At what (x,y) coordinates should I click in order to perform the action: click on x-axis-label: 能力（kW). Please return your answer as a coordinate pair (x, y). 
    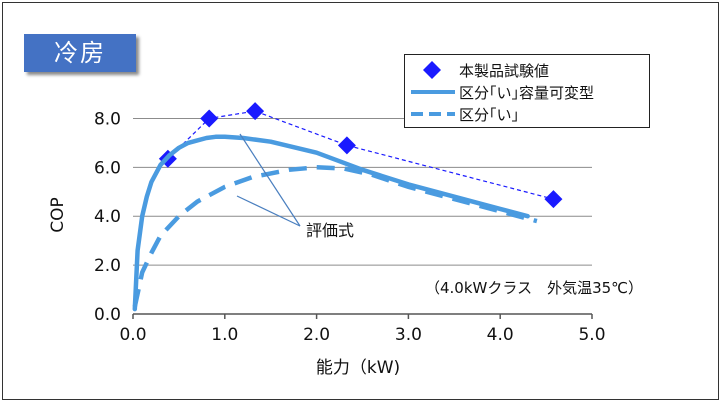
    Looking at the image, I should click on (358, 368).